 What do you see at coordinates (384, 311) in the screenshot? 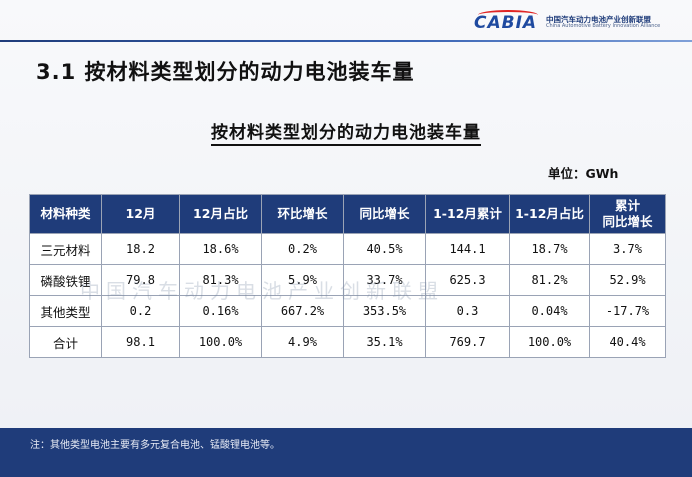
I see `cell-value: 353.5%` at bounding box center [384, 311].